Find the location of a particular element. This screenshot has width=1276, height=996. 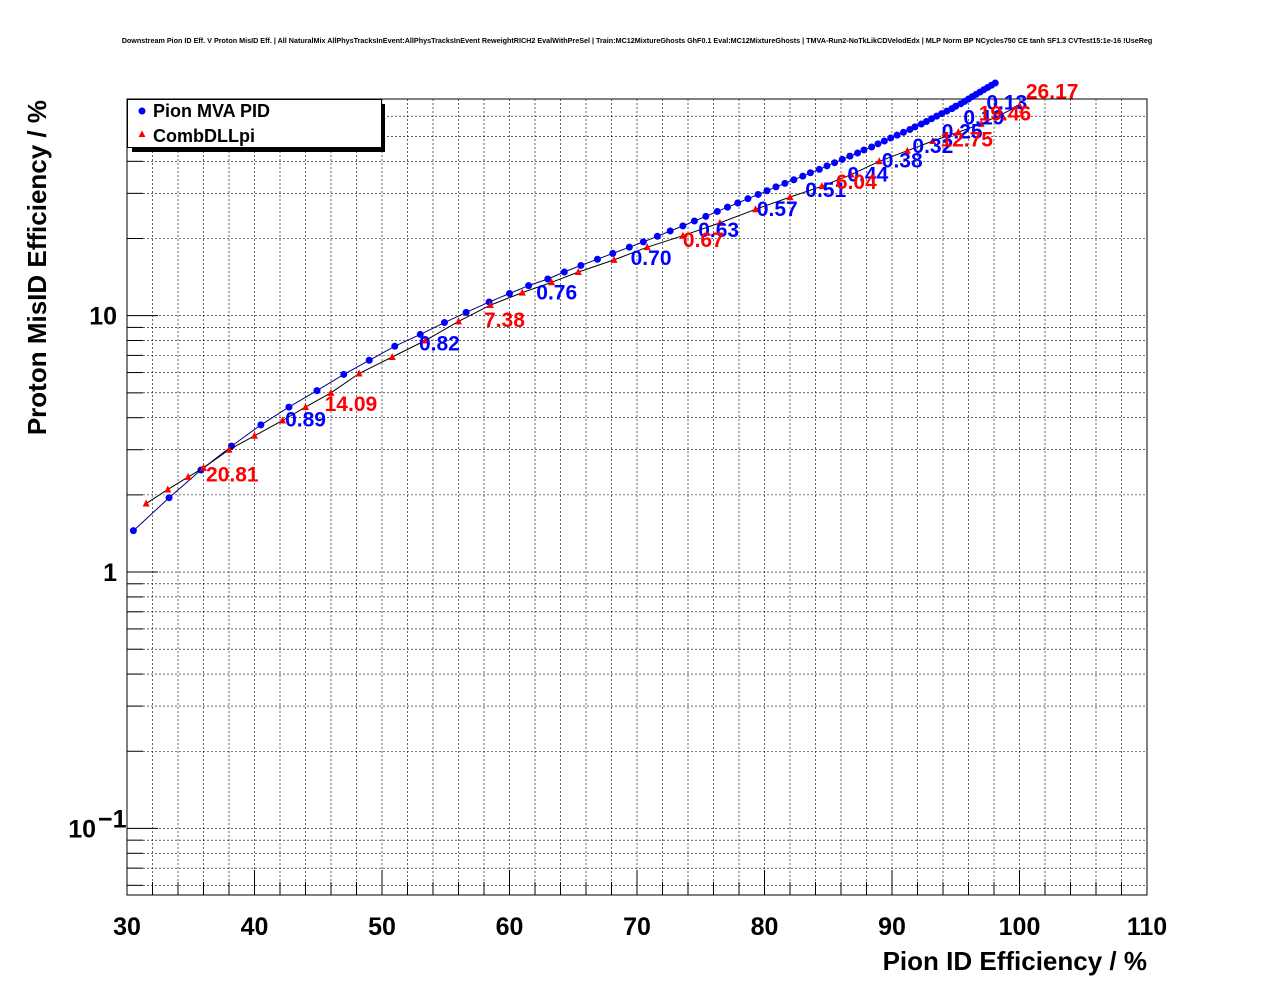

legend-label-combdllpi: CombDLLpi is located at coordinates (204, 136).